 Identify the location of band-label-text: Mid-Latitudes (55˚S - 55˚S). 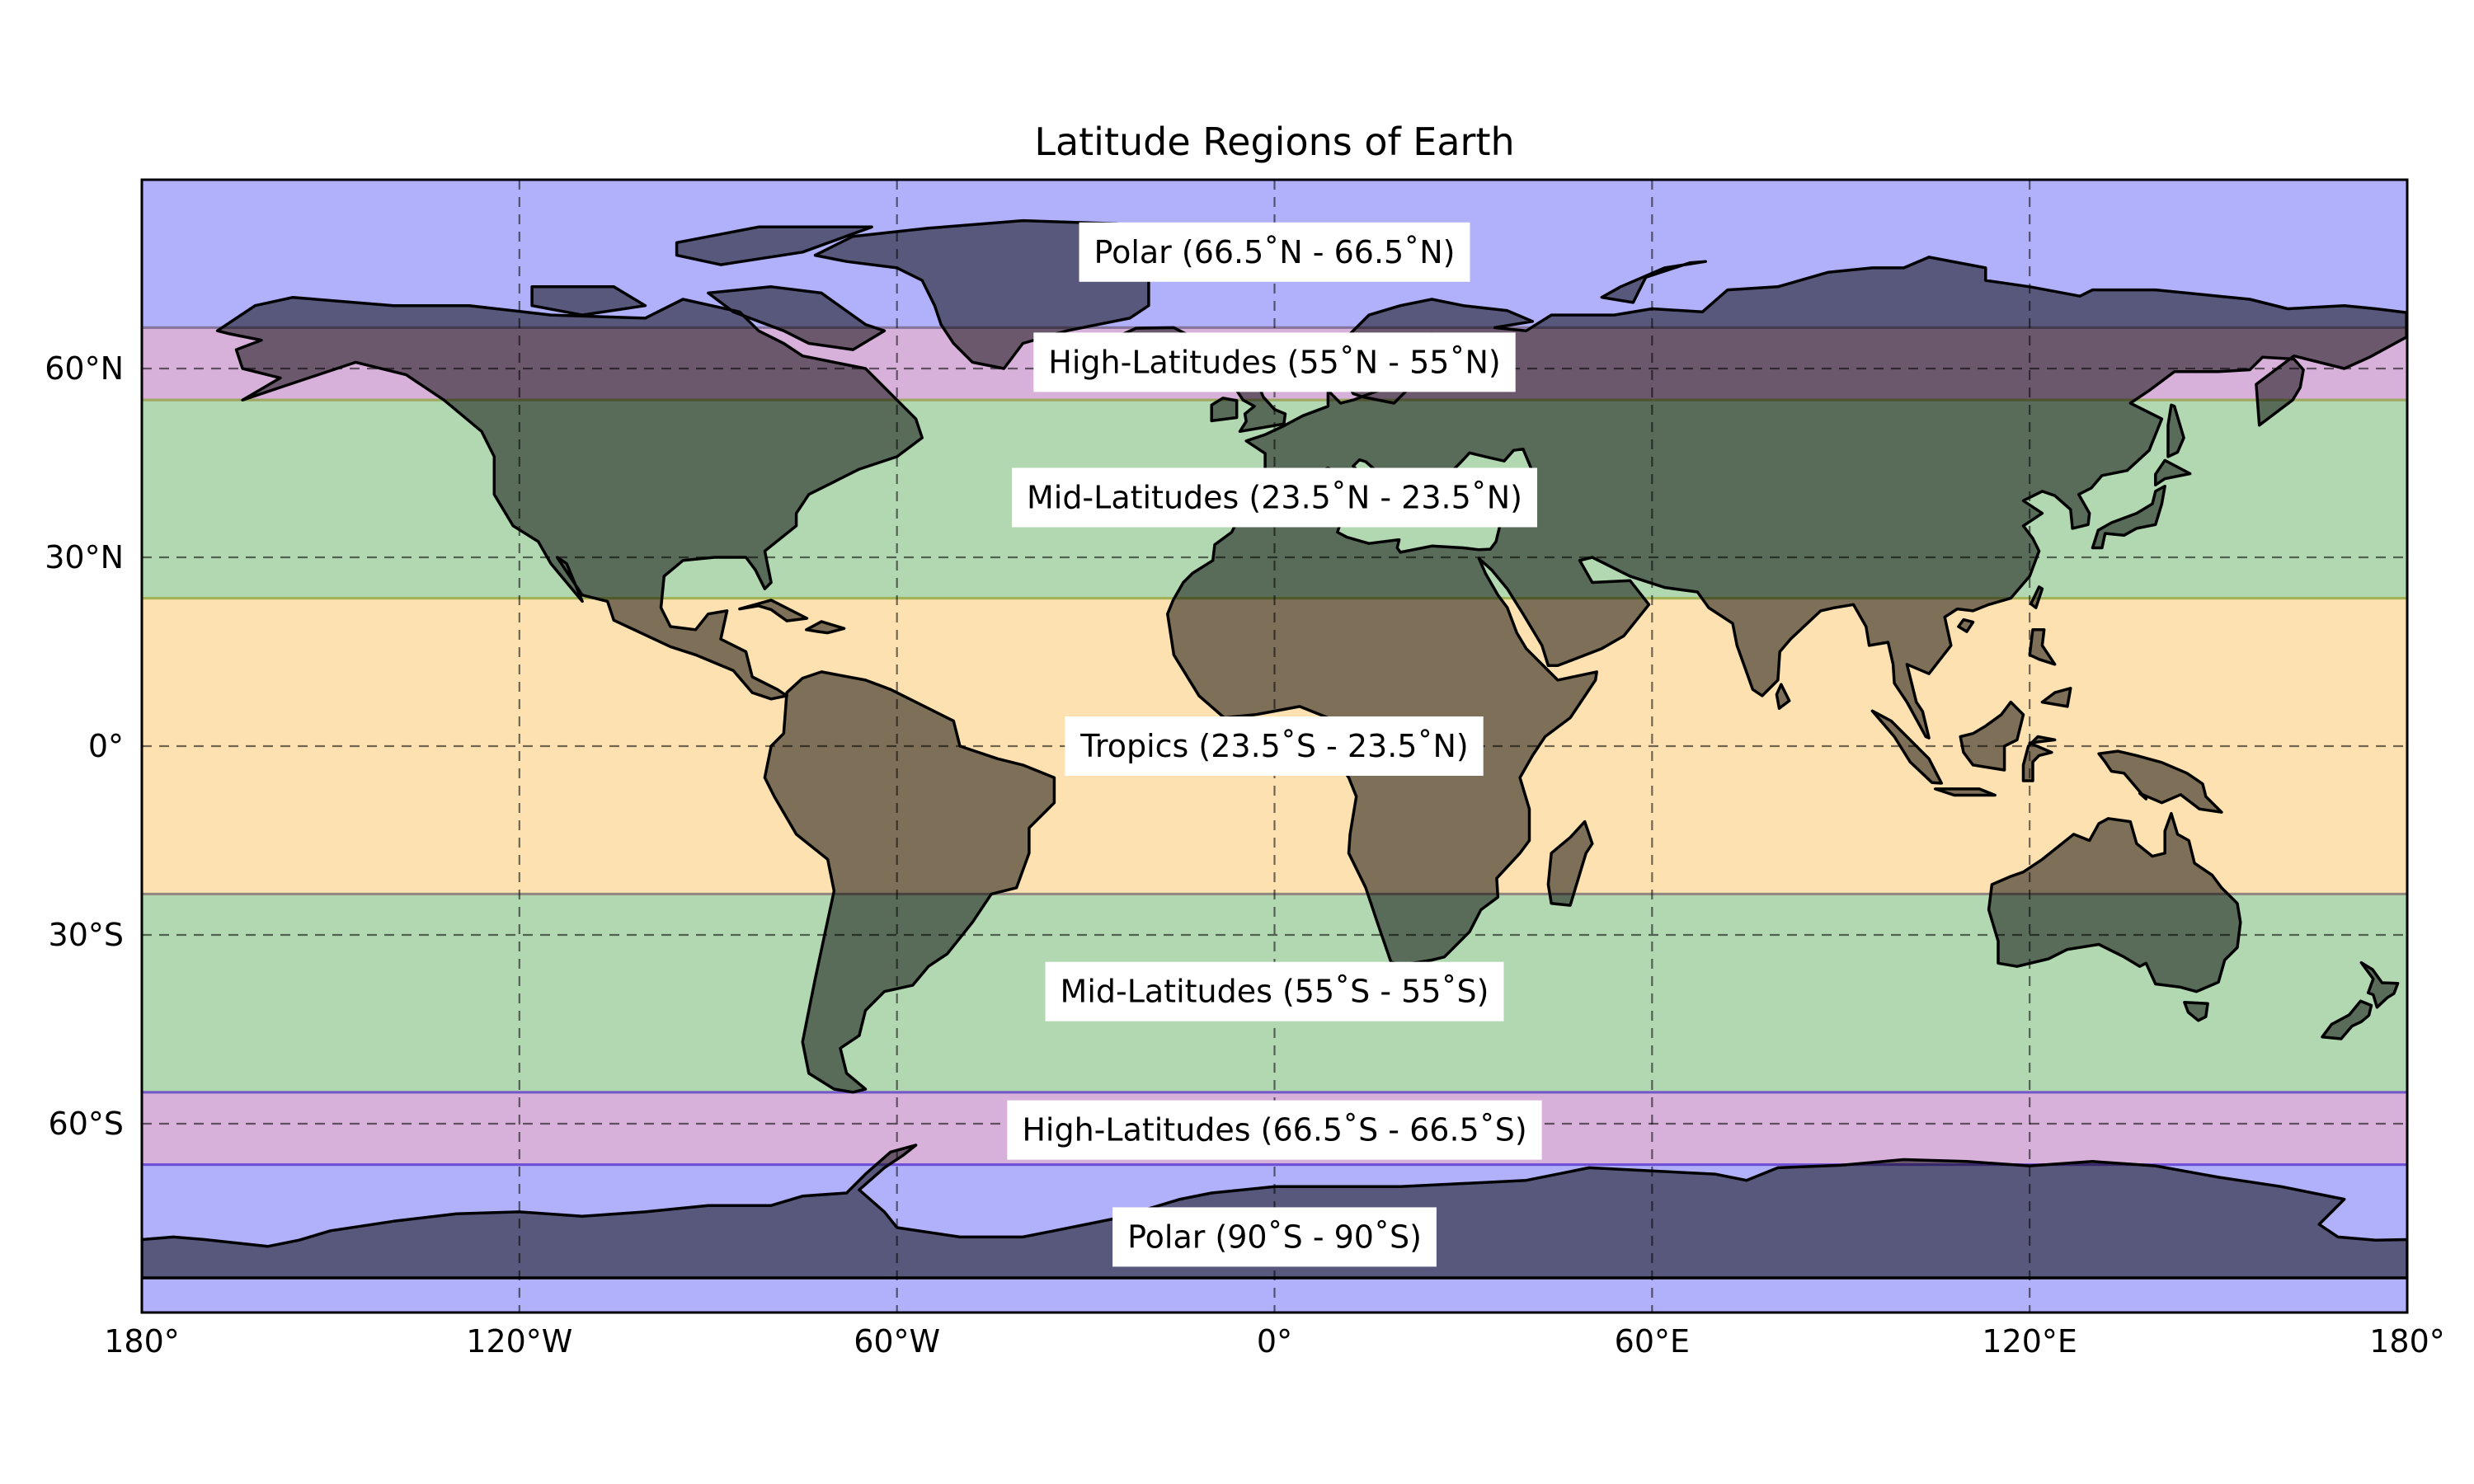
(1275, 992).